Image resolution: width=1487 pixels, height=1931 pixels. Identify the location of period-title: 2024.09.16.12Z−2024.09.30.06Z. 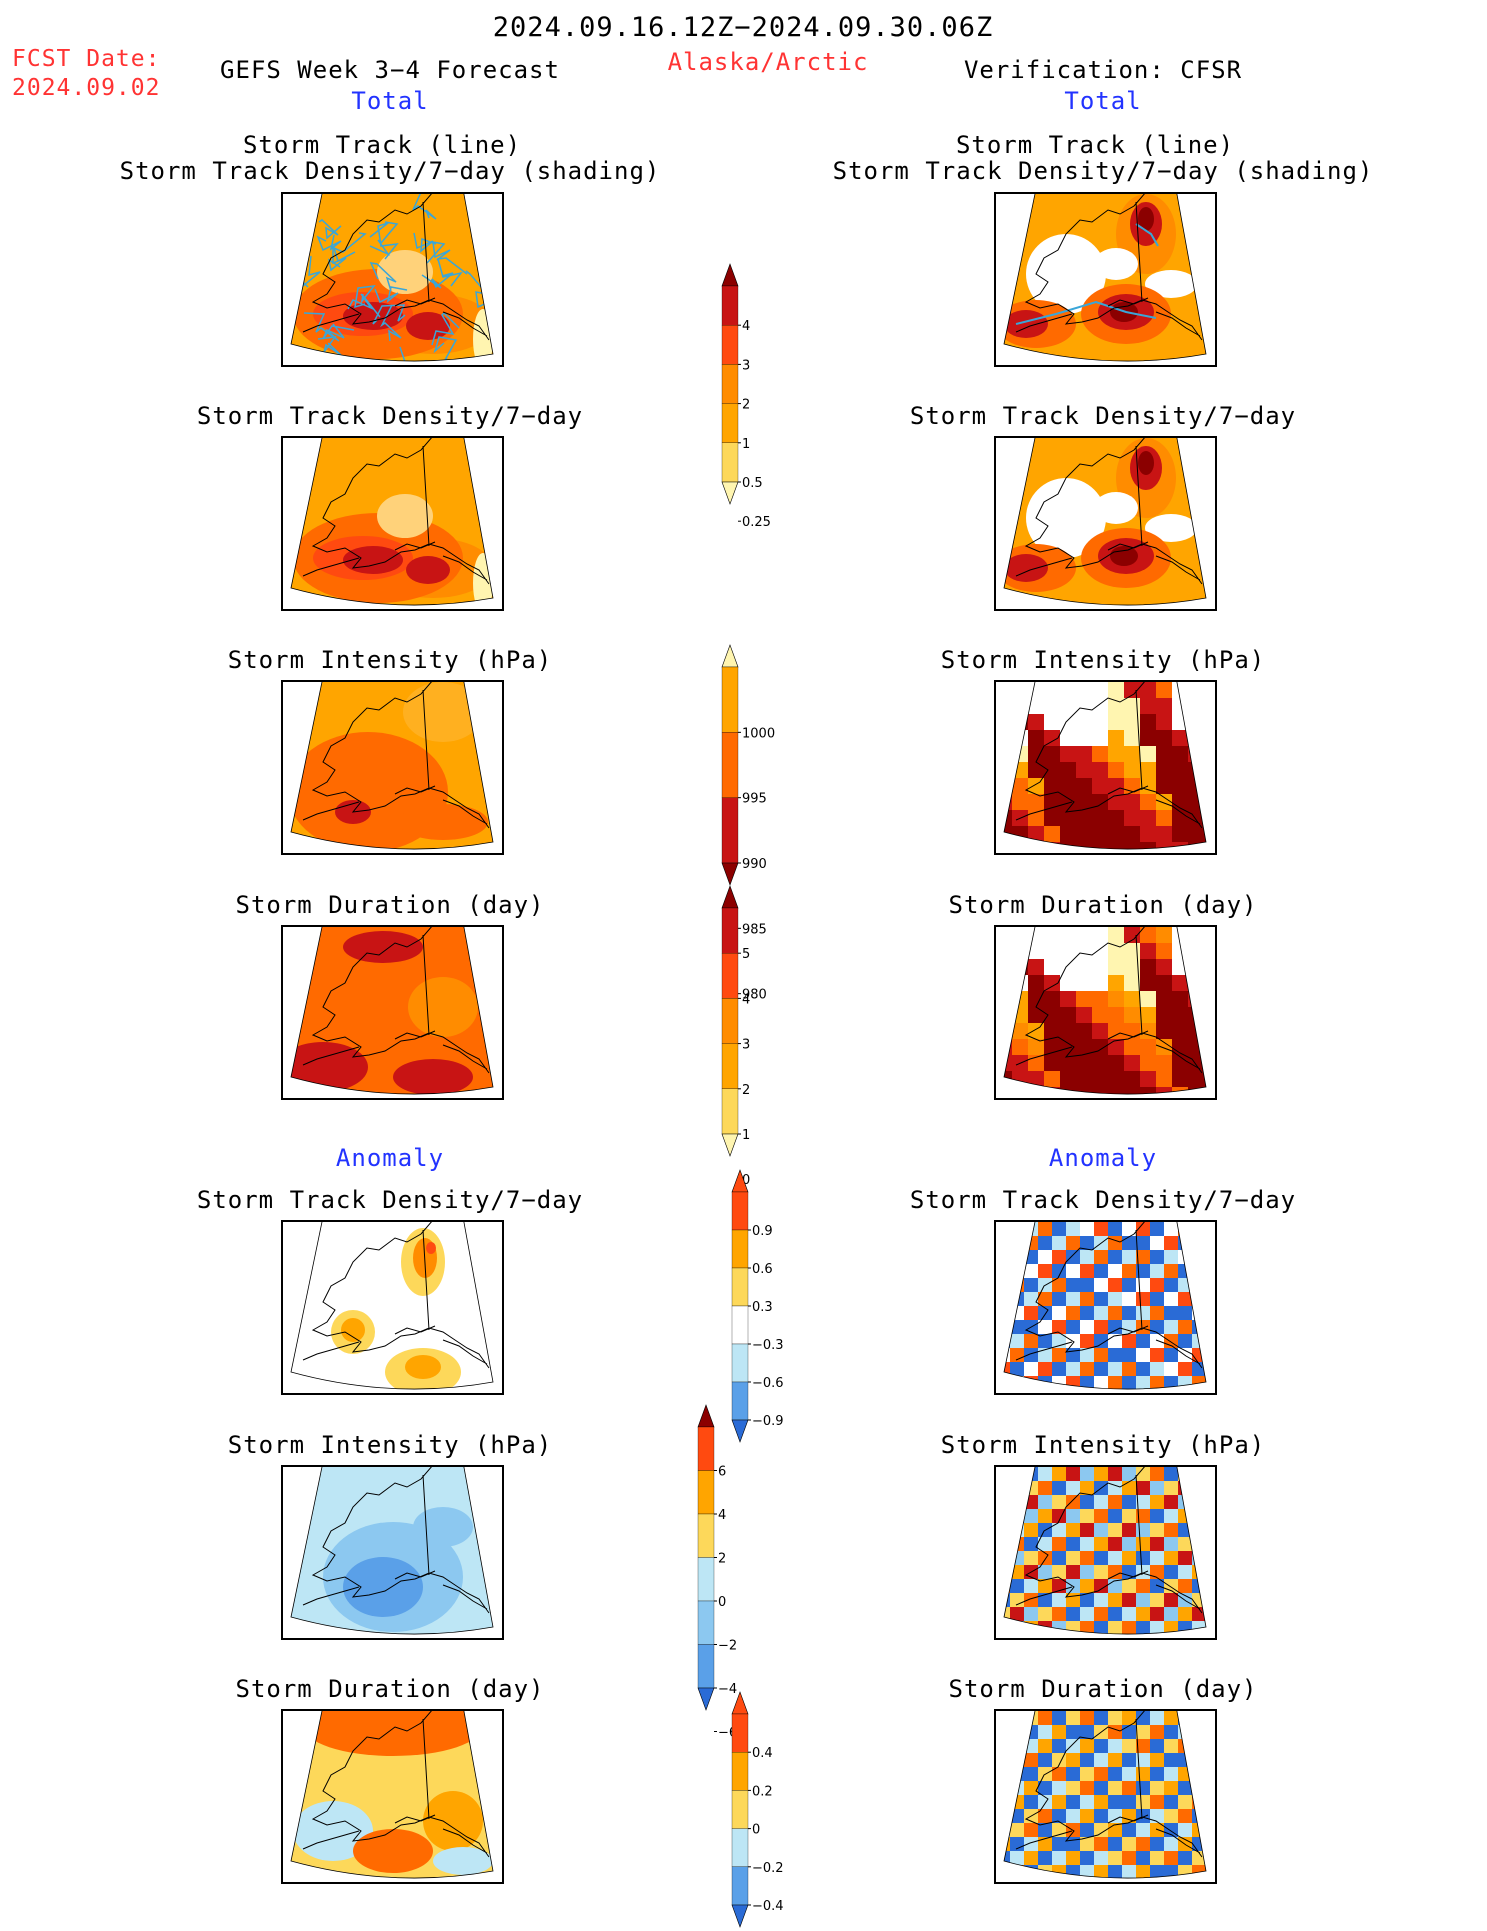
(743, 27).